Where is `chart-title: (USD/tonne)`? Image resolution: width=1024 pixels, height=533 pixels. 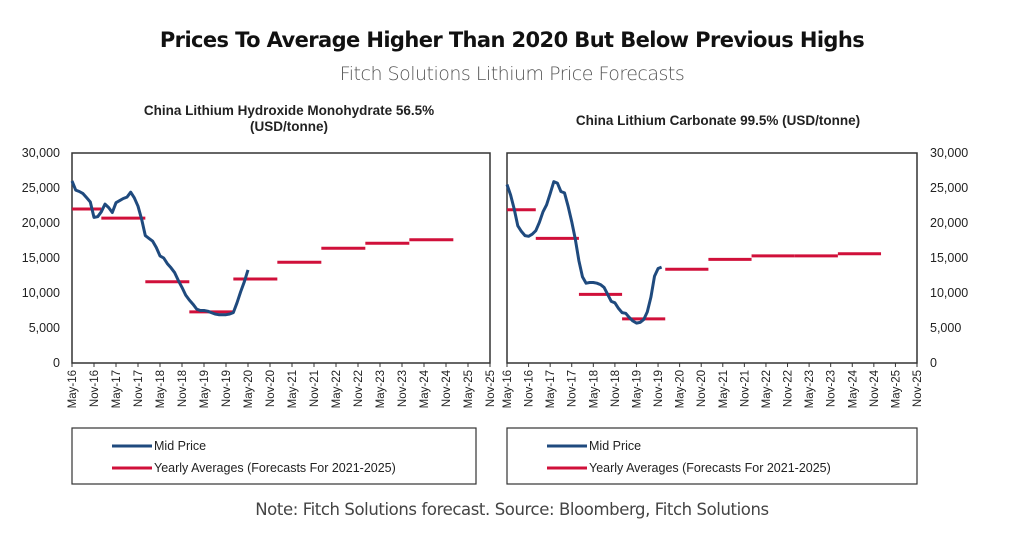
chart-title: (USD/tonne) is located at coordinates (289, 126).